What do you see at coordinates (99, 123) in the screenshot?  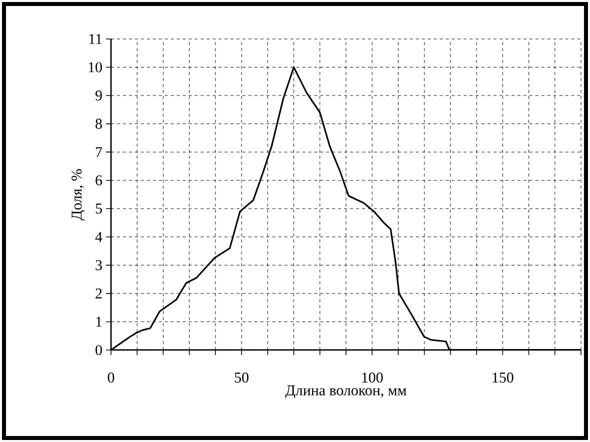 I see `y-tick-label: 8` at bounding box center [99, 123].